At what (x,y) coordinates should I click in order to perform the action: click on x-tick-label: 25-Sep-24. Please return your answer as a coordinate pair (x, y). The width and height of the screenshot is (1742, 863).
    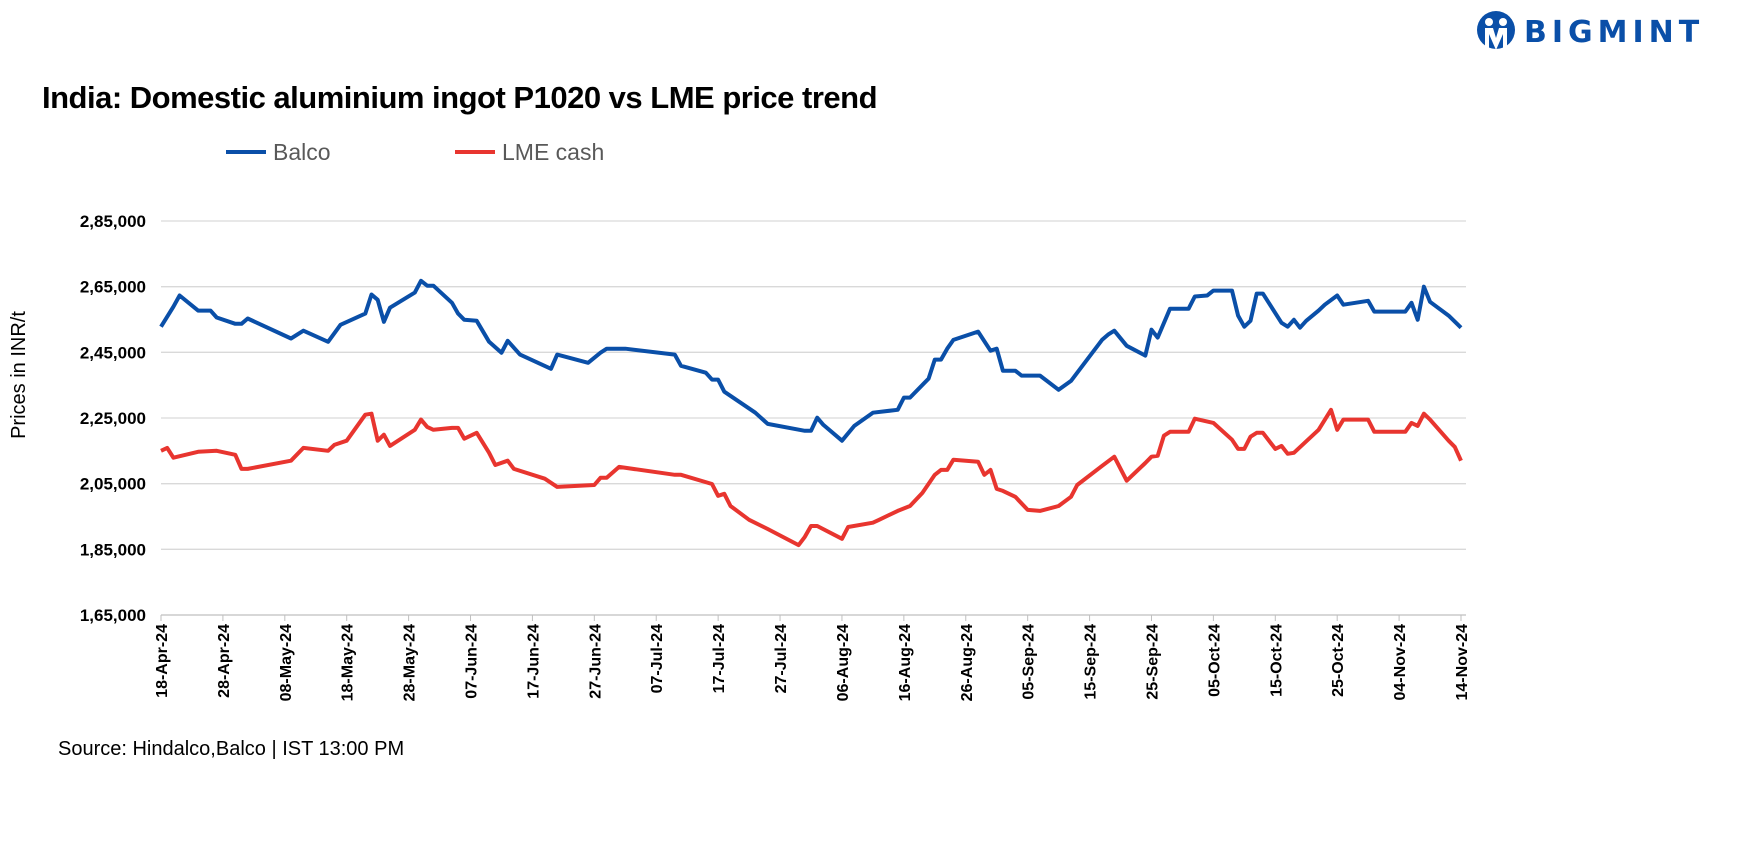
    Looking at the image, I should click on (1152, 662).